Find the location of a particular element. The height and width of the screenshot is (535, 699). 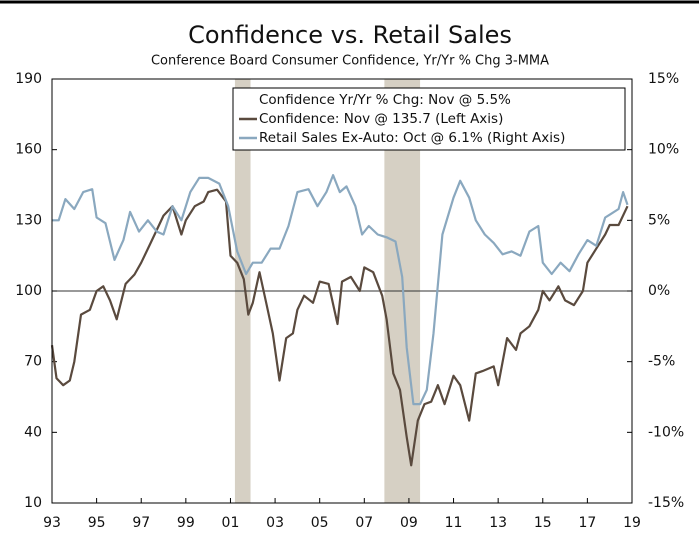

y2-tick-label: 10% is located at coordinates (663, 150).